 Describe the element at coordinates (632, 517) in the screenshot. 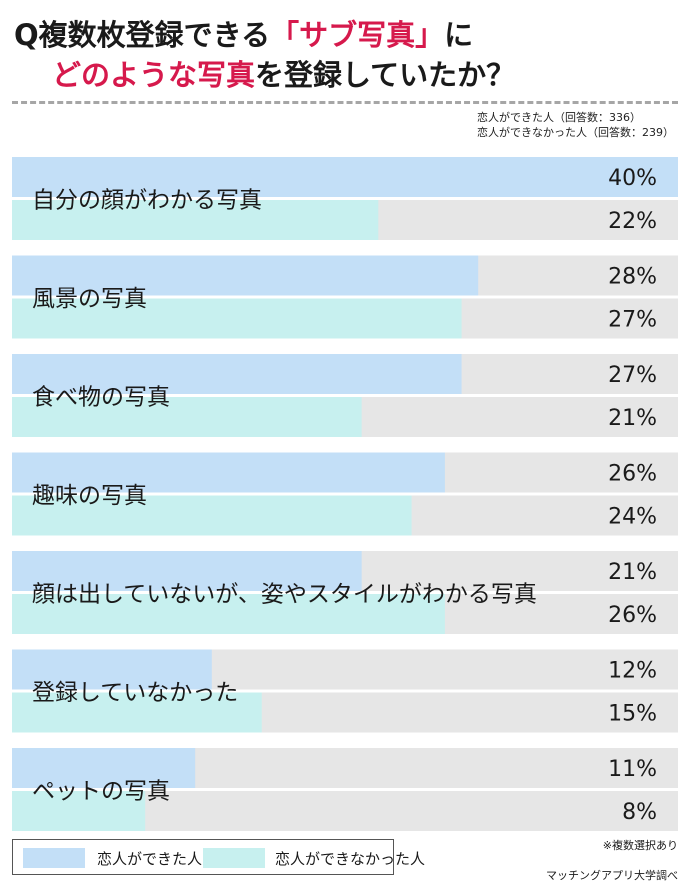

I see `data-label: 24%` at that location.